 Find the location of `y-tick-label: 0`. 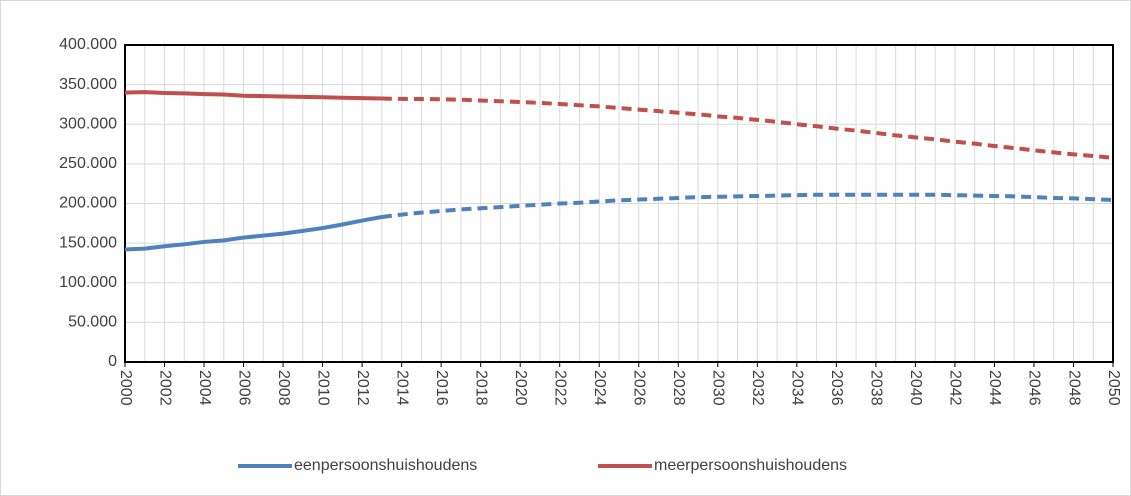

y-tick-label: 0 is located at coordinates (112, 361).